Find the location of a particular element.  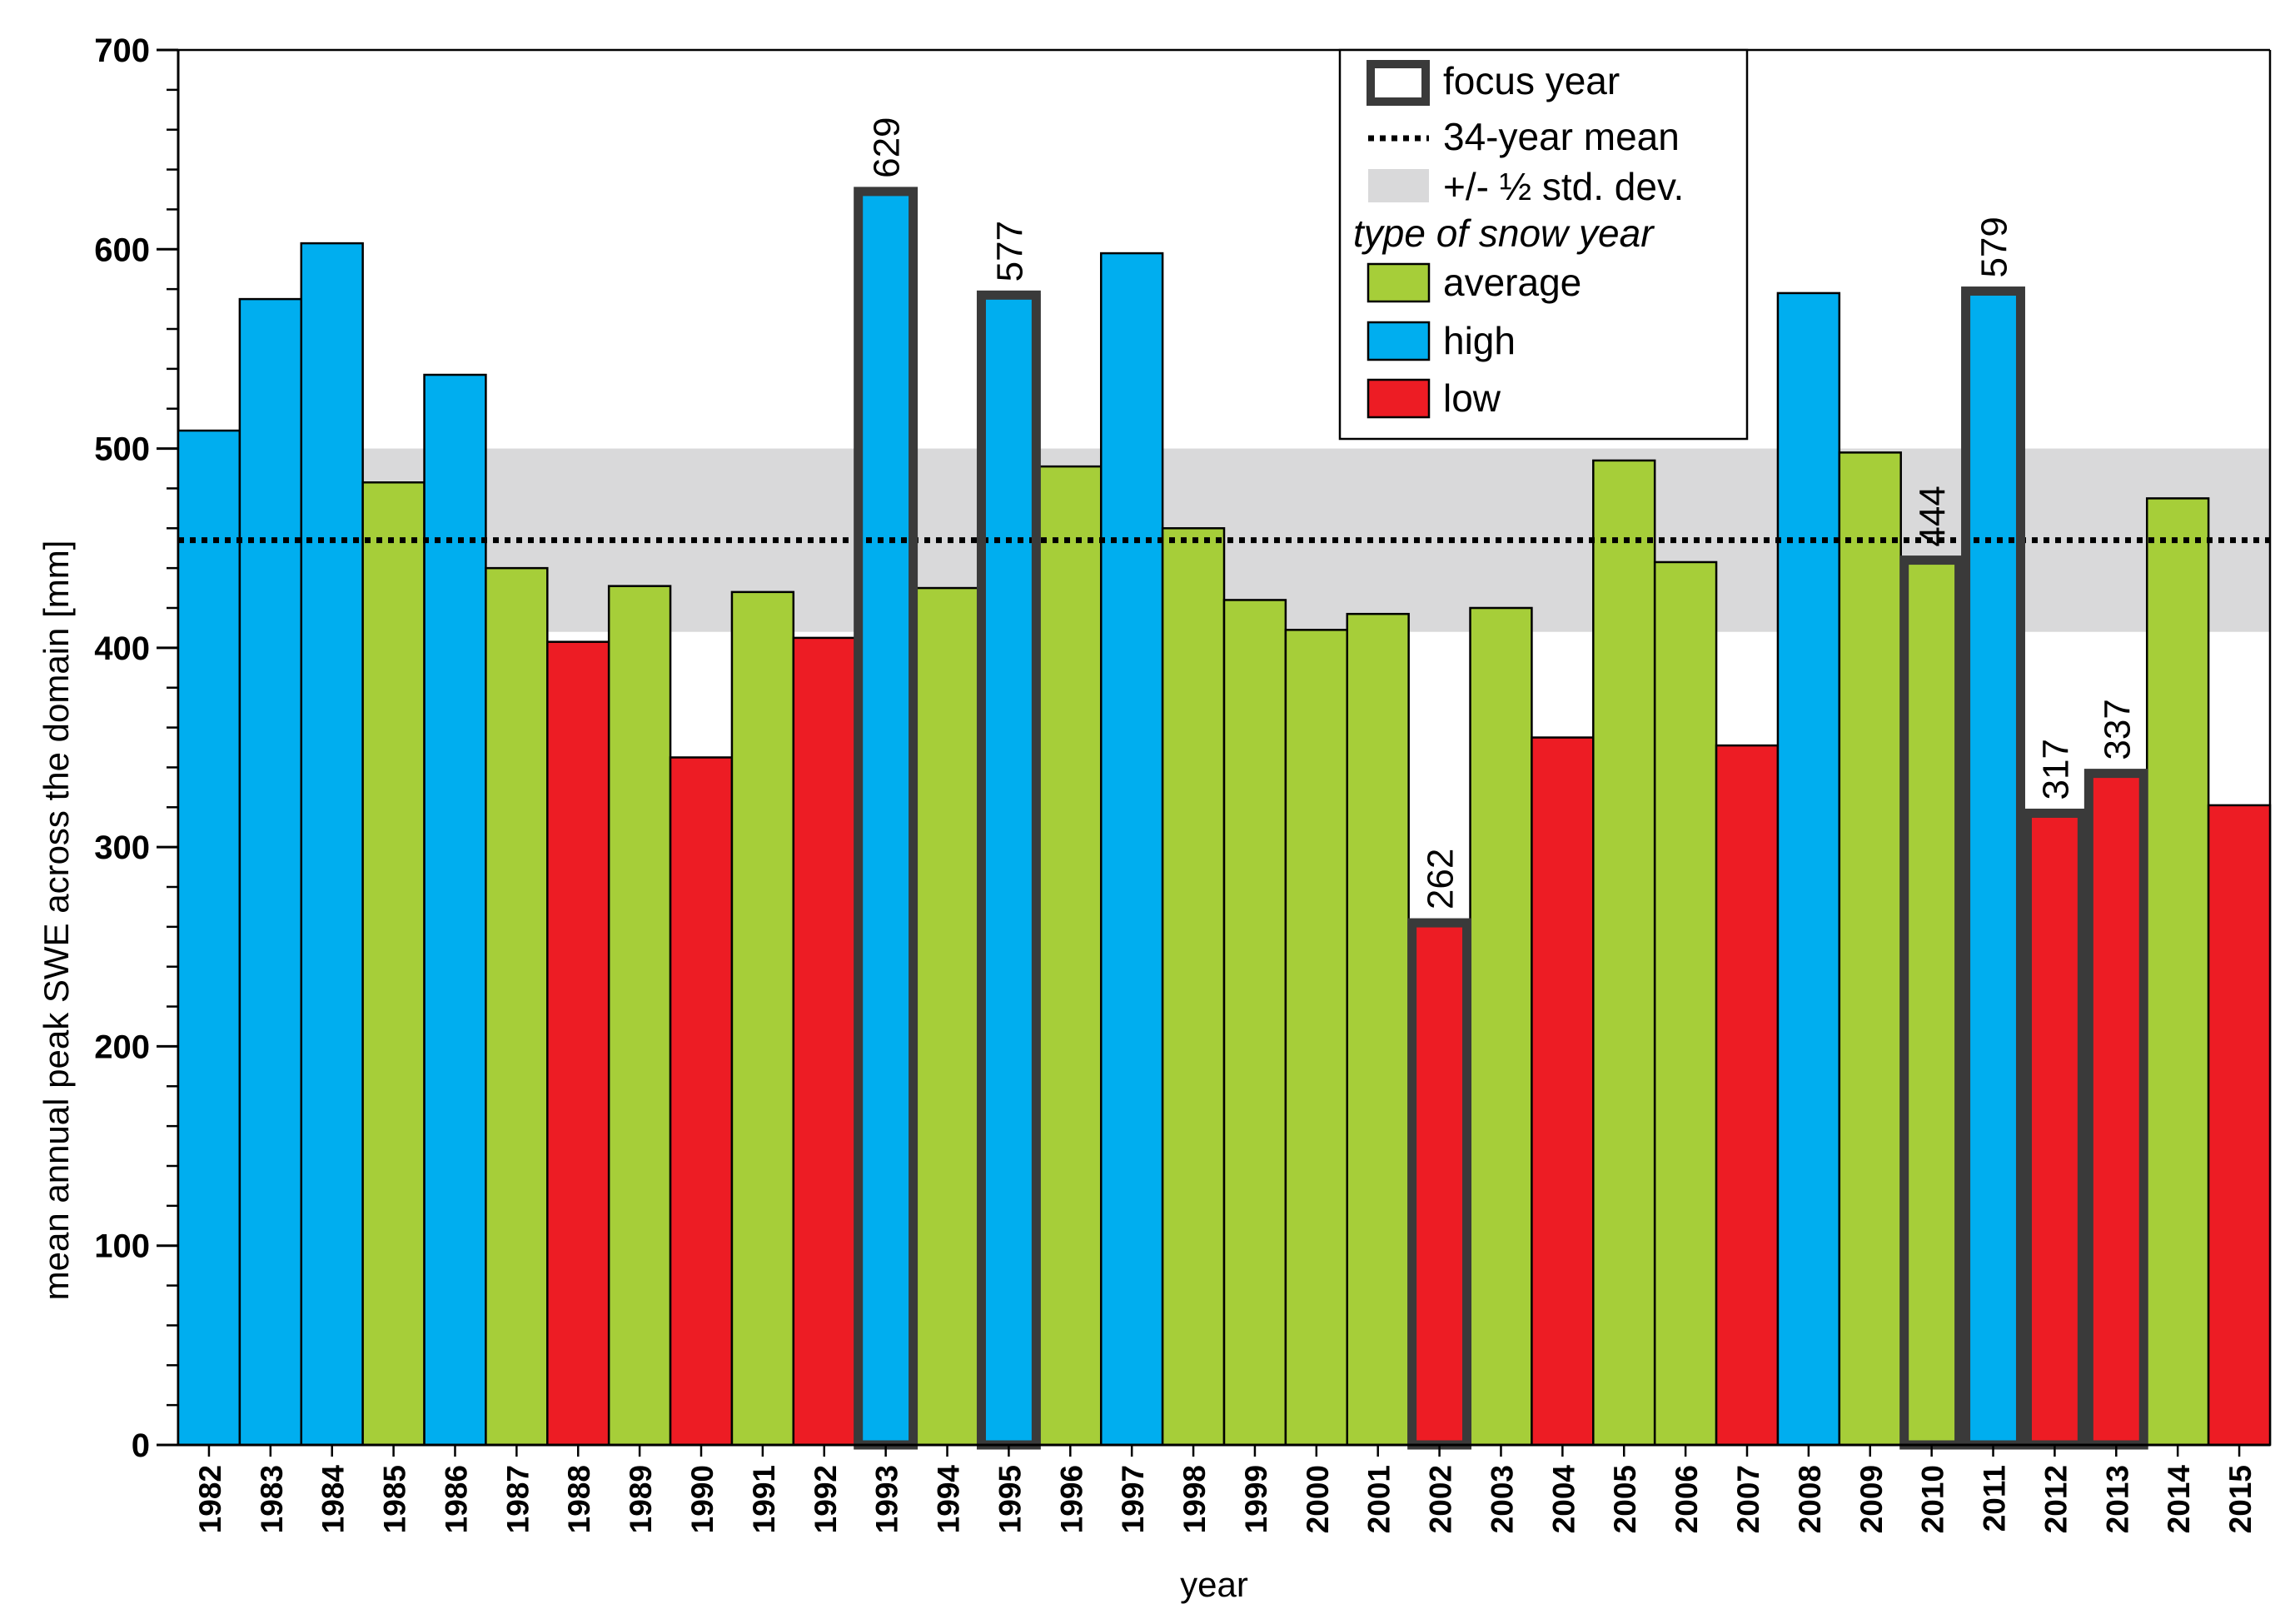

legend-box is located at coordinates (1543, 244).